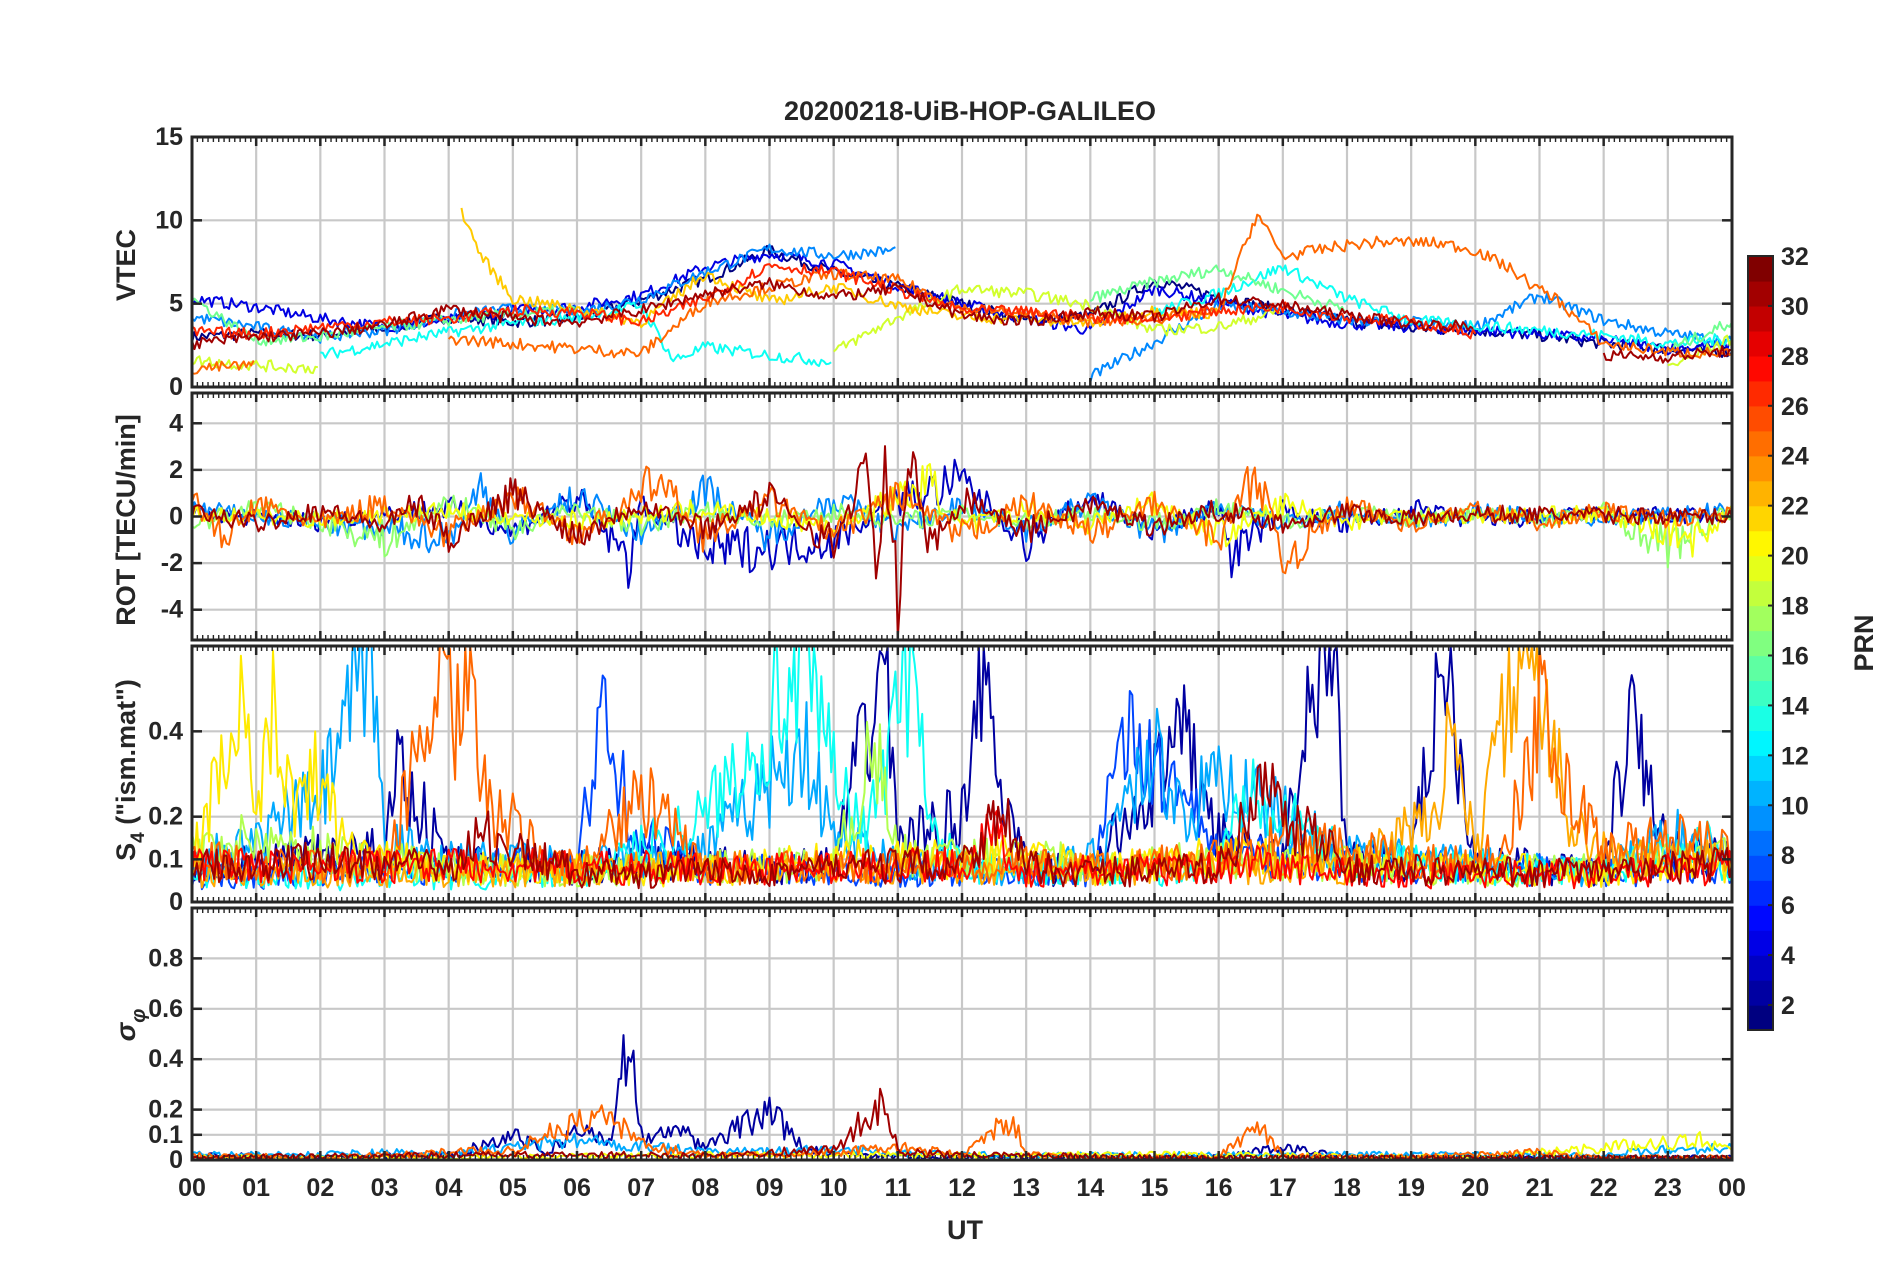  I want to click on x-axis-label: UT, so click(965, 1230).